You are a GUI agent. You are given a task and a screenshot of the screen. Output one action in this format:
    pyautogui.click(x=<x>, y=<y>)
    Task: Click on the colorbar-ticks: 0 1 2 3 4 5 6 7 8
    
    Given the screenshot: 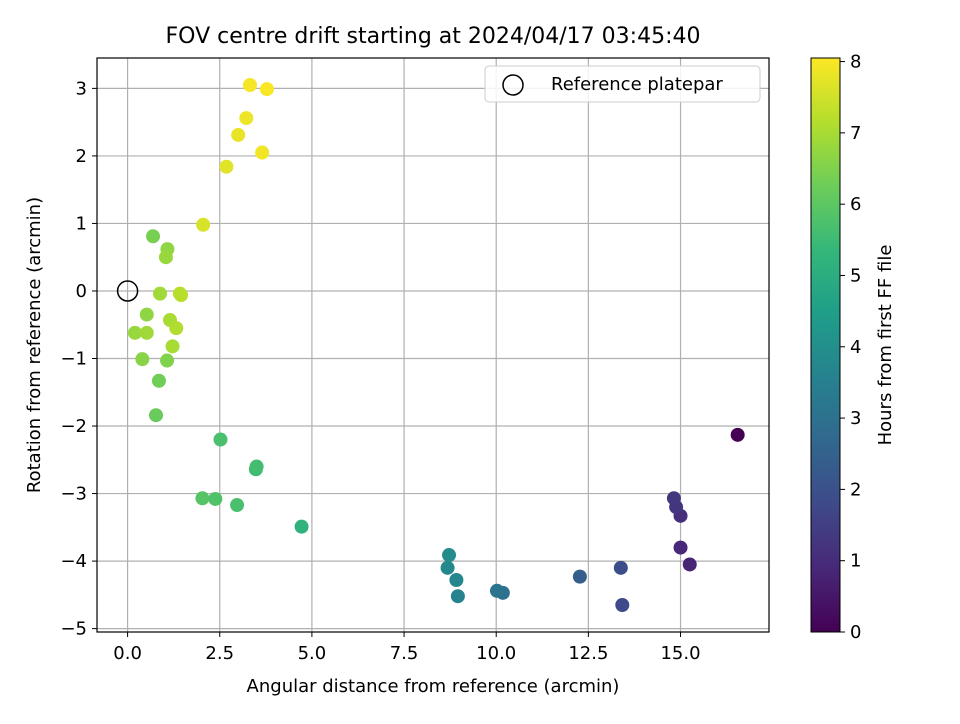 What is the action you would take?
    pyautogui.click(x=850, y=347)
    